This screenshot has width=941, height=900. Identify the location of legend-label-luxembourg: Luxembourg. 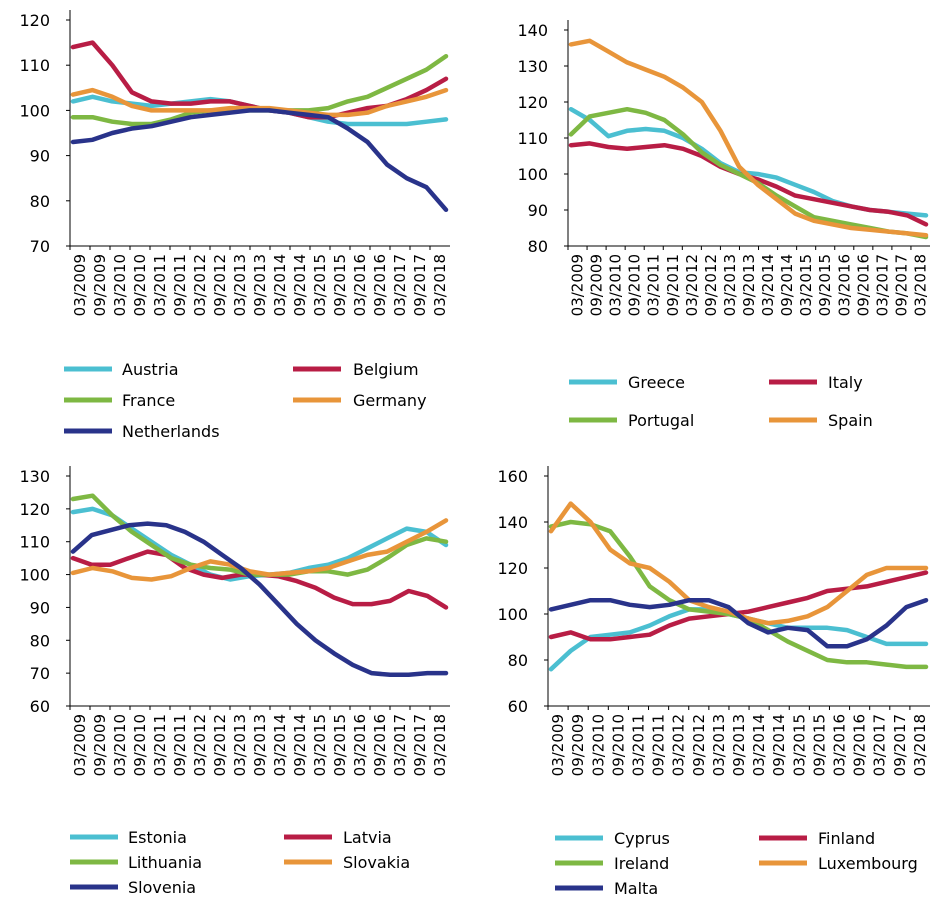
(868, 863).